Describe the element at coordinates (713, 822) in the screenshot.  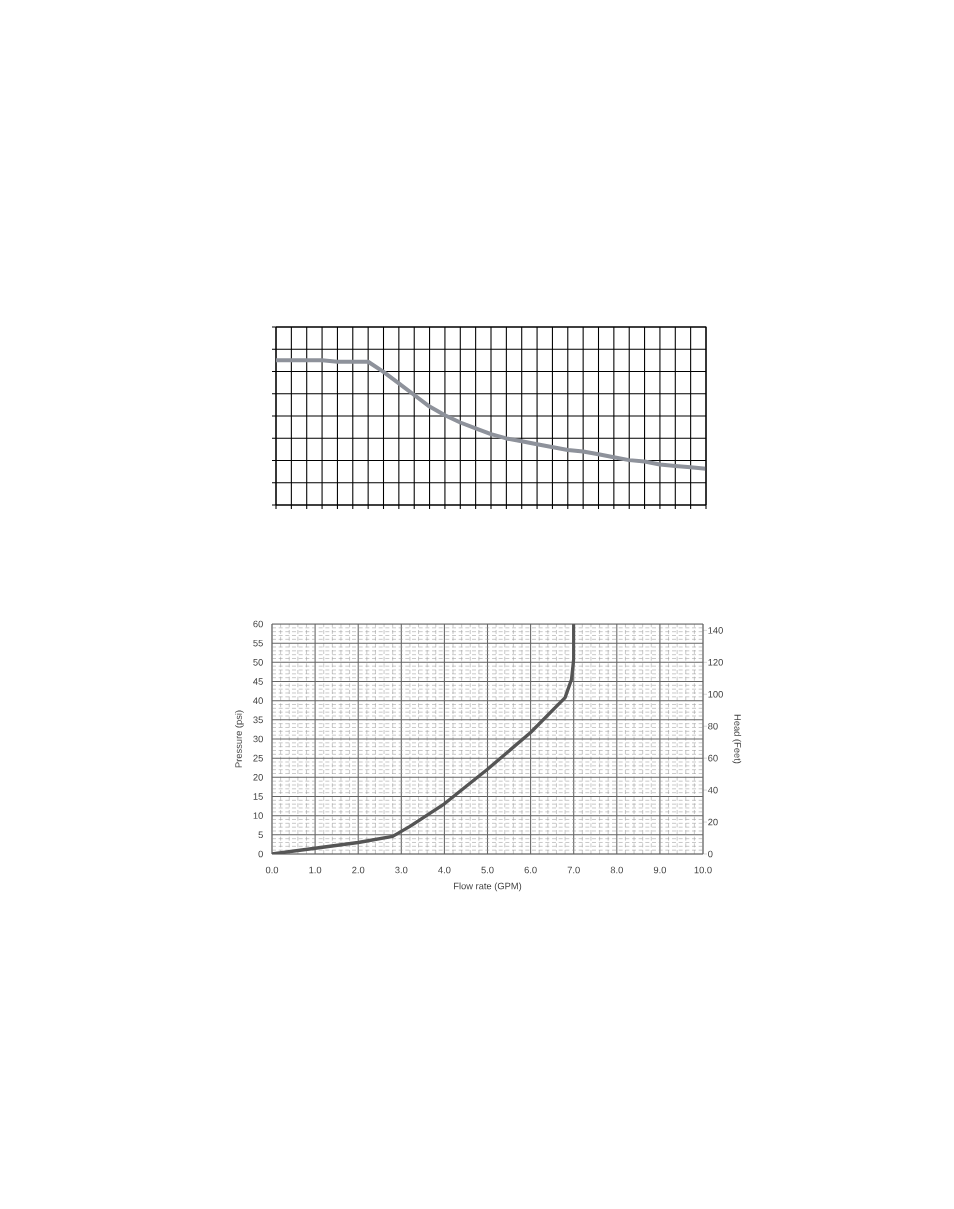
I see `y2-tick-label: 20` at that location.